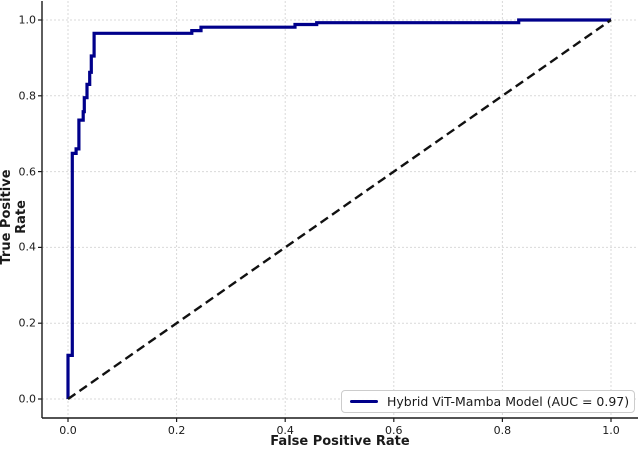  Describe the element at coordinates (27, 399) in the screenshot. I see `y-tick-label: 0.0` at that location.